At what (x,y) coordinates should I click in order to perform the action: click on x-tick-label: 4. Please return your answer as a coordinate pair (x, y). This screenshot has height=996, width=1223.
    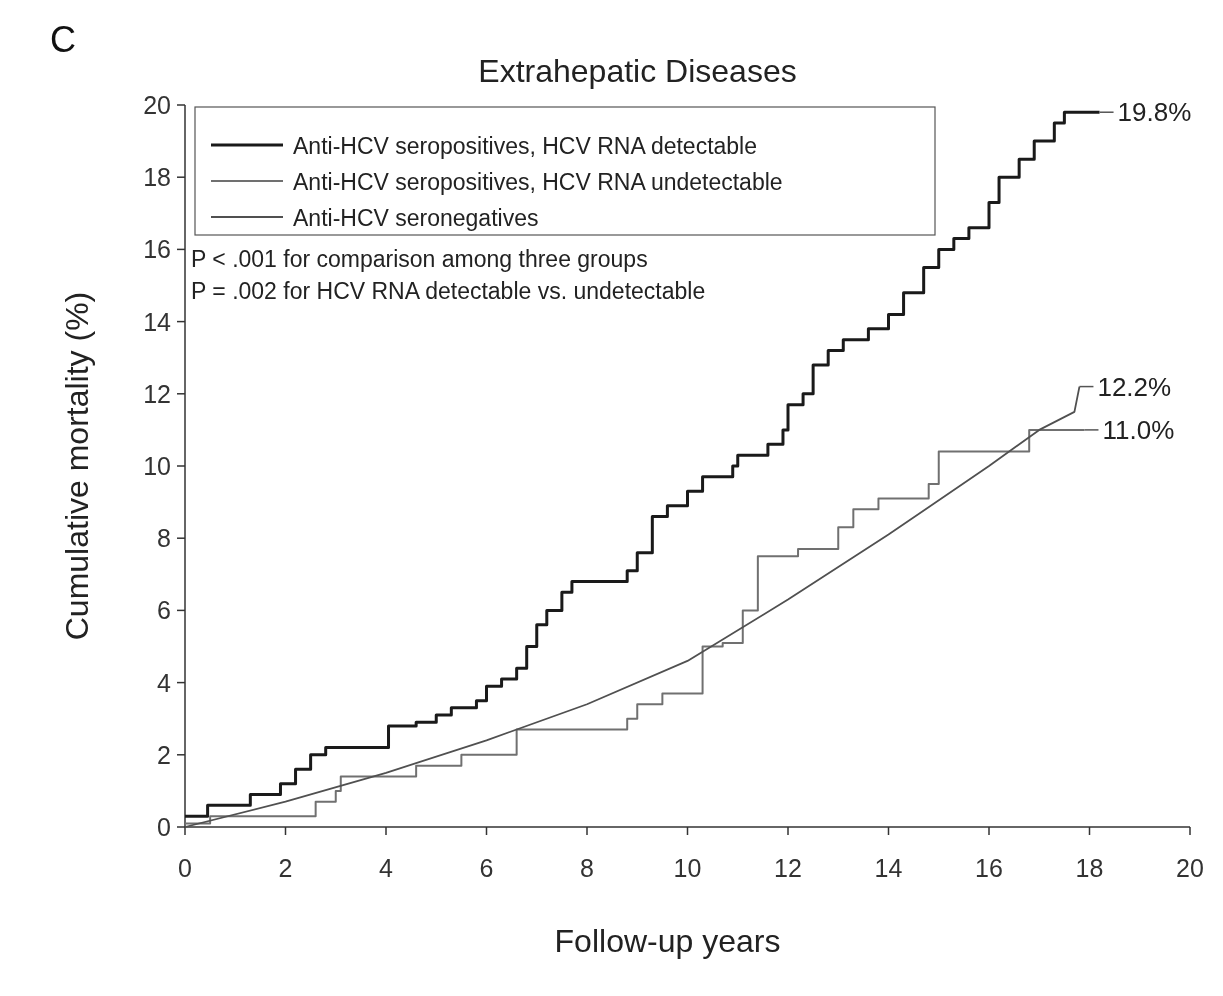
    Looking at the image, I should click on (386, 868).